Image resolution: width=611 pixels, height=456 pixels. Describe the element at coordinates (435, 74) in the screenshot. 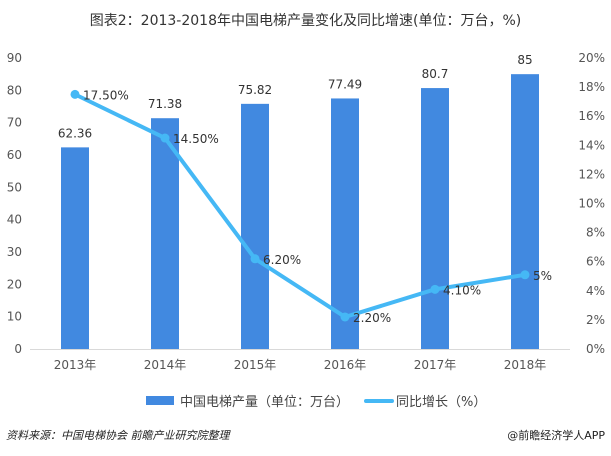

I see `bar-value-label: 80.7` at that location.